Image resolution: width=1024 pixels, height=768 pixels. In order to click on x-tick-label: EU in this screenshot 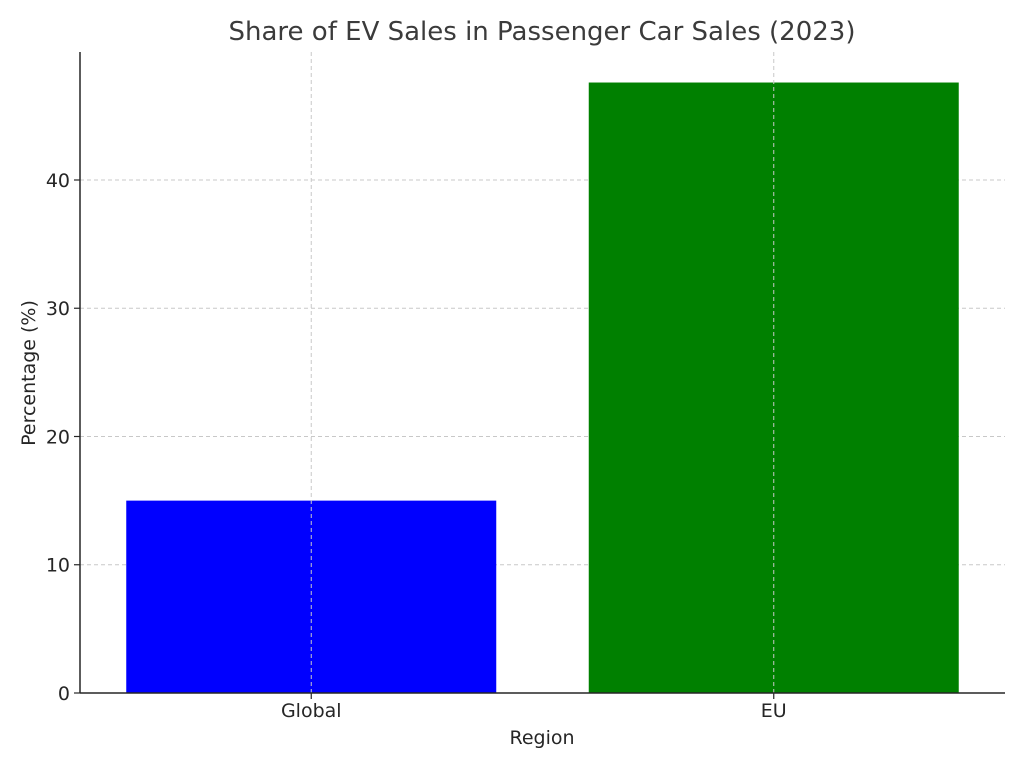, I will do `click(774, 711)`.